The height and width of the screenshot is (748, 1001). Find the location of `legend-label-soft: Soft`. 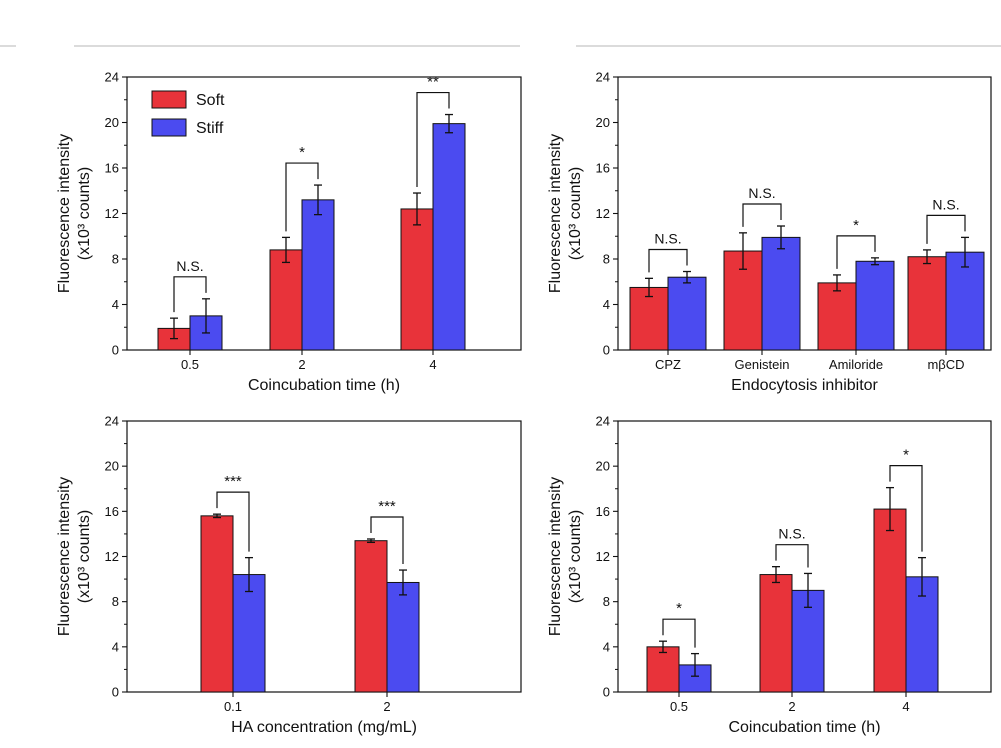

legend-label-soft: Soft is located at coordinates (210, 100).